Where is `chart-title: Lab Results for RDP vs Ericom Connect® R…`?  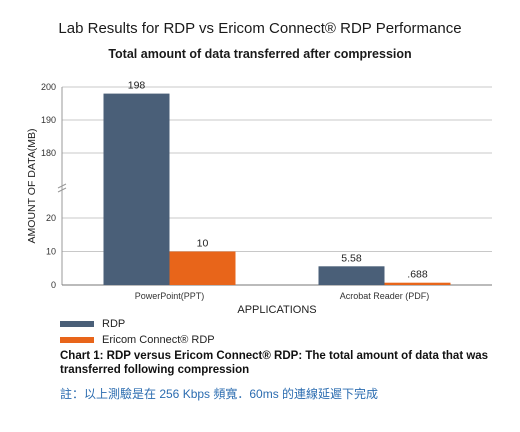
chart-title: Lab Results for RDP vs Ericom Connect® R… is located at coordinates (260, 28).